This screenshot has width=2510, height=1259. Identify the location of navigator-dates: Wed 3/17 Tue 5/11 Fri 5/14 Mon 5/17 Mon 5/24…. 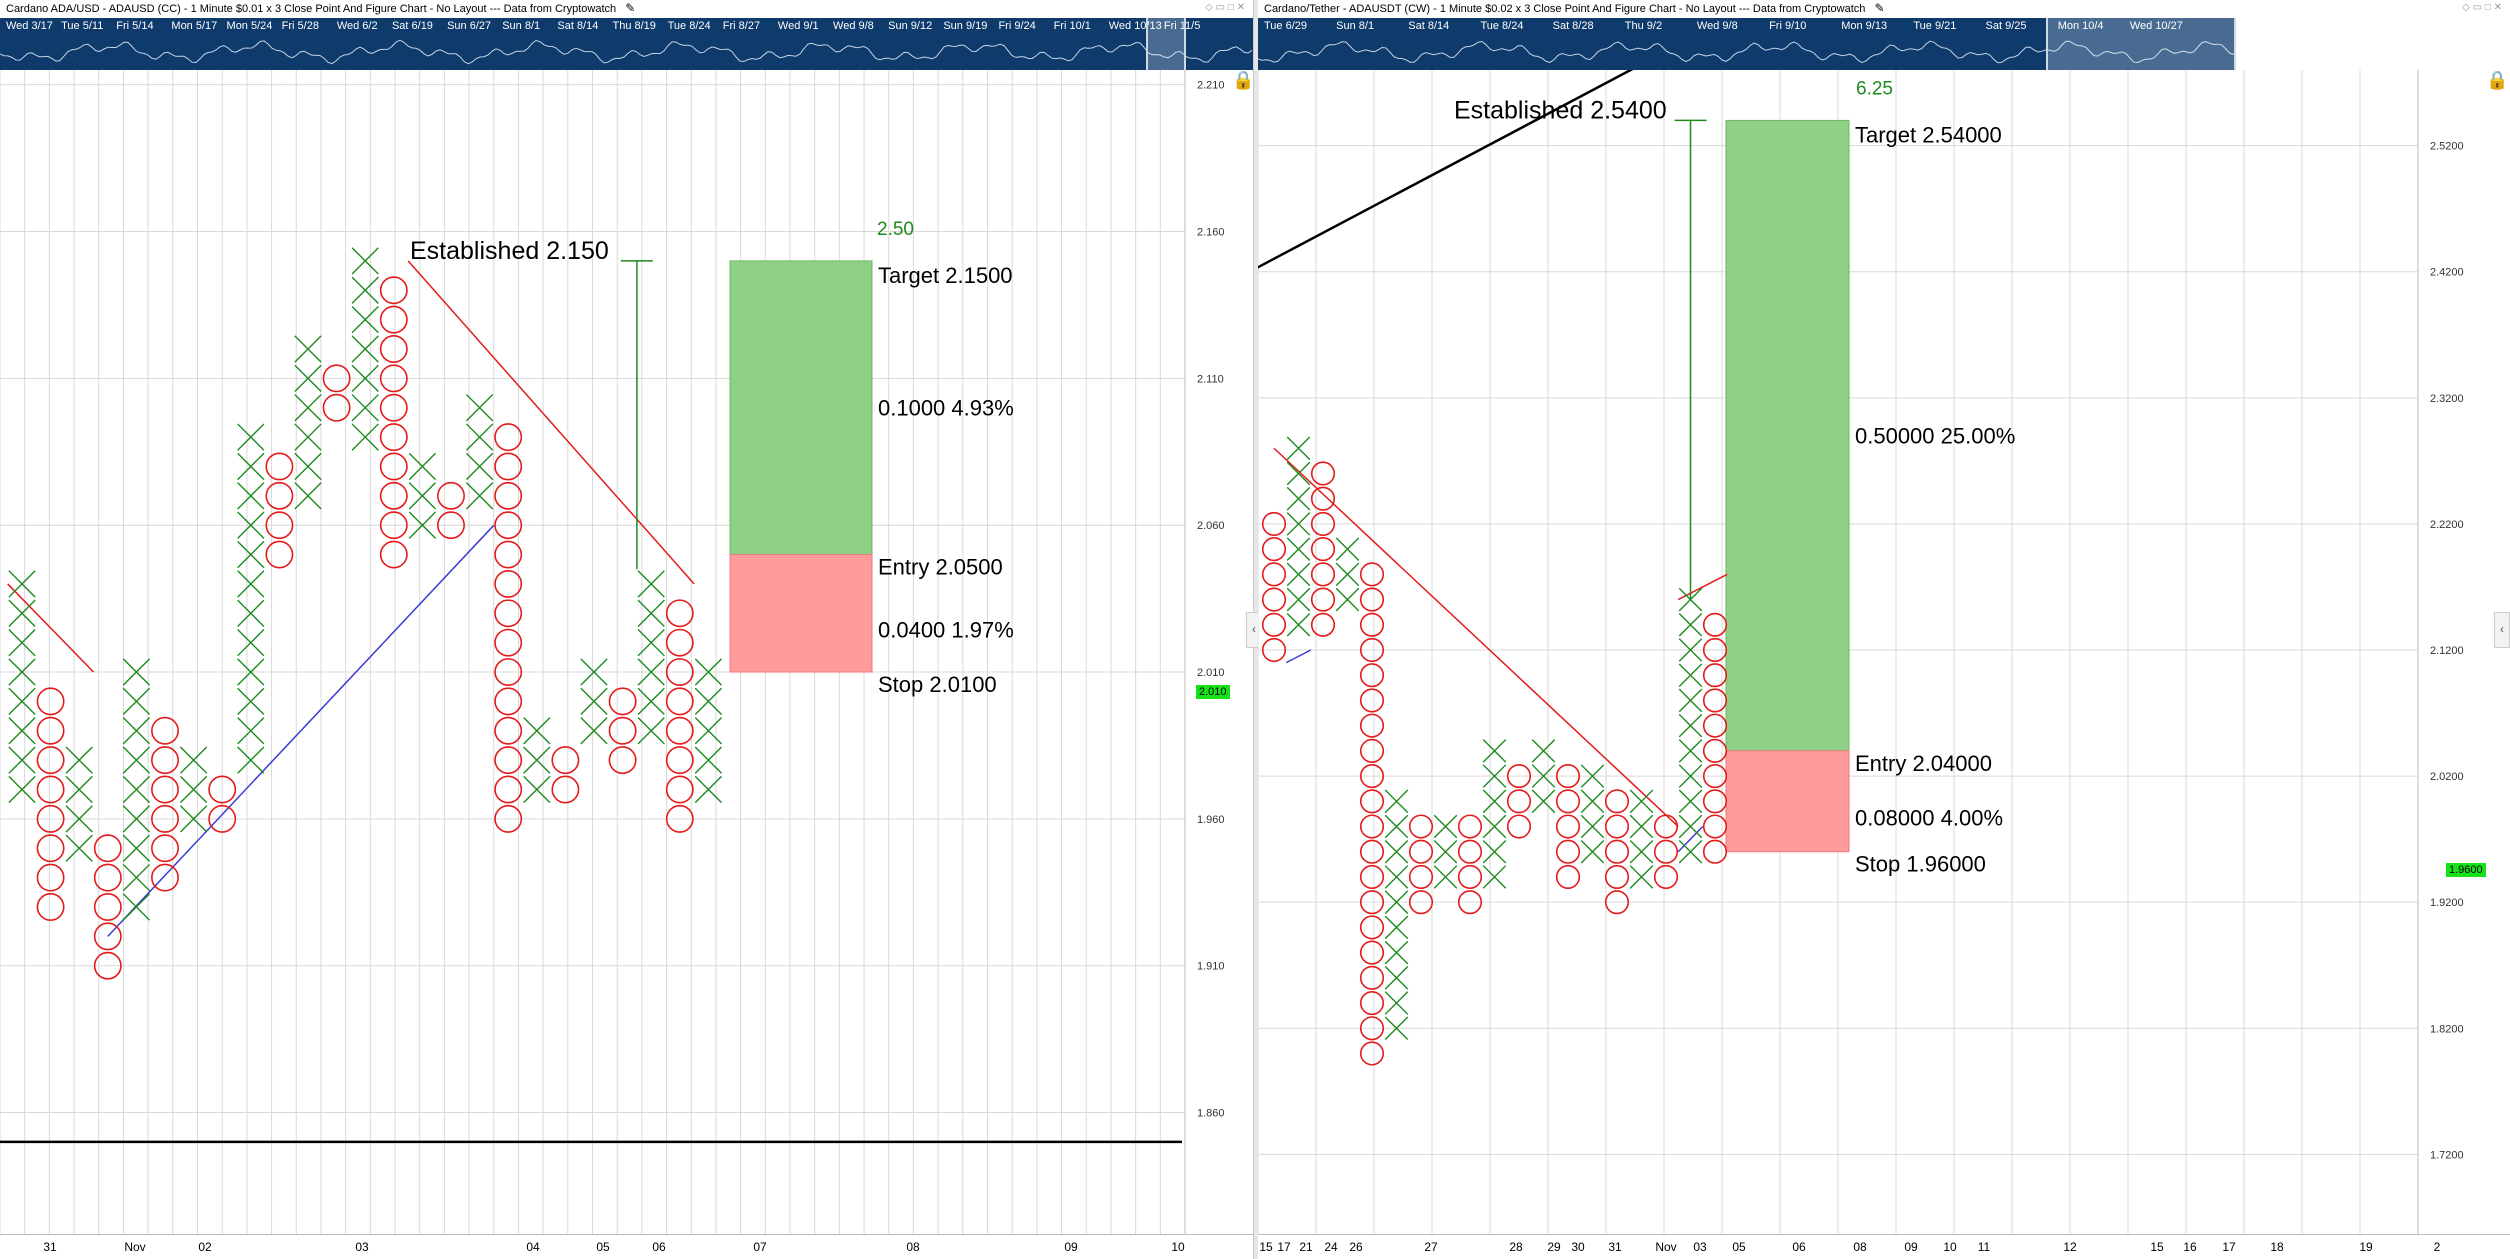
(626, 26).